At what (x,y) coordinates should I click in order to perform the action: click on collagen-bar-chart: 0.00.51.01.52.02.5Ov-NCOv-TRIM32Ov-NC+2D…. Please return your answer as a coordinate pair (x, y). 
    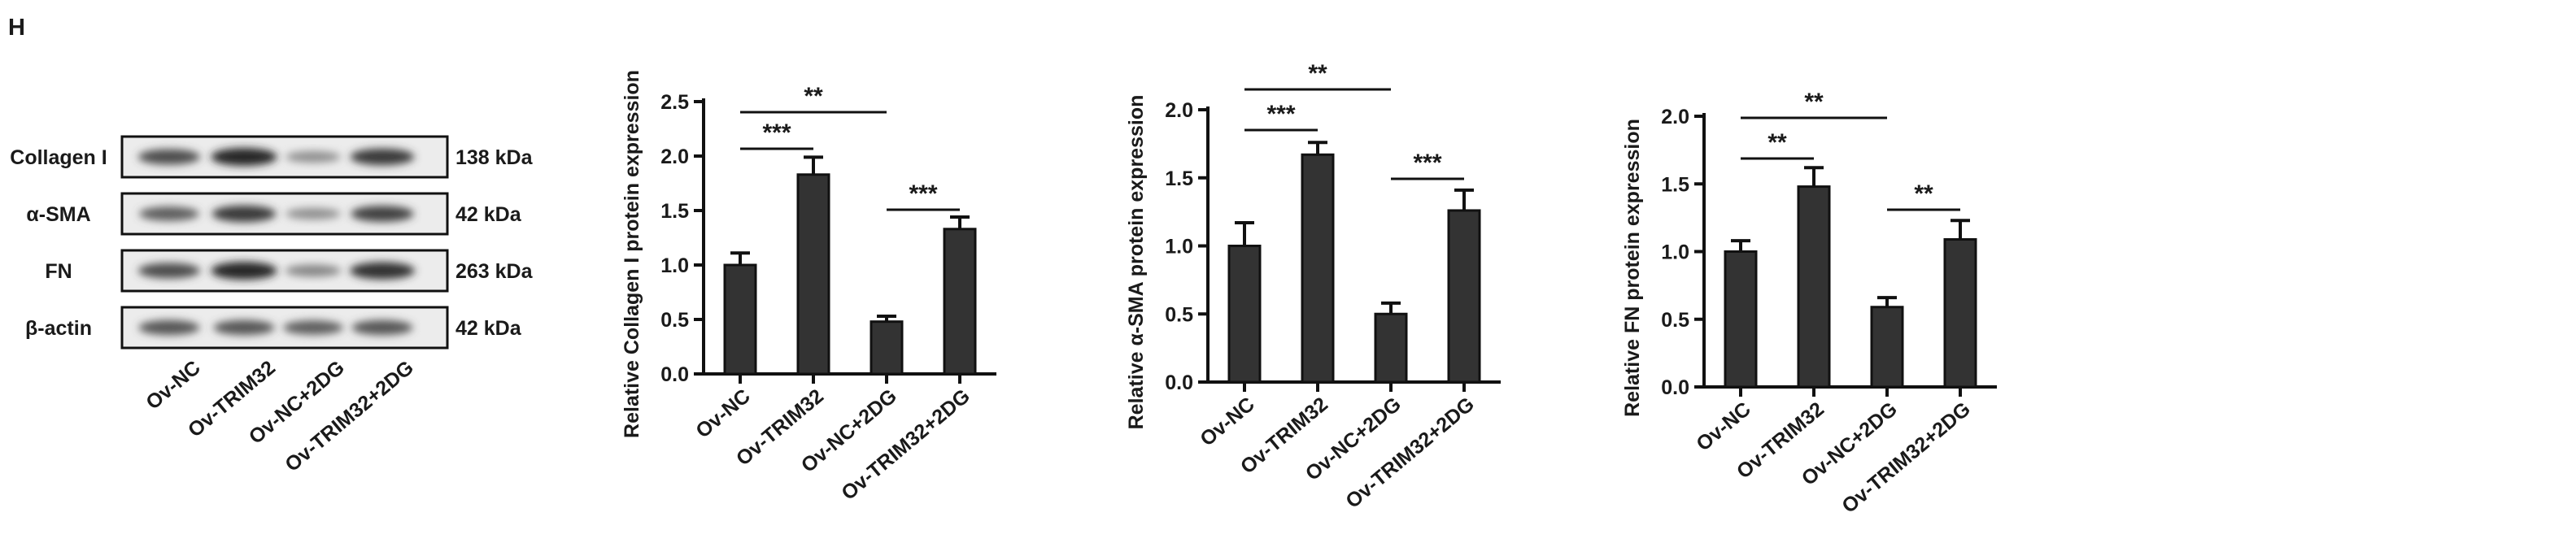
    Looking at the image, I should click on (808, 287).